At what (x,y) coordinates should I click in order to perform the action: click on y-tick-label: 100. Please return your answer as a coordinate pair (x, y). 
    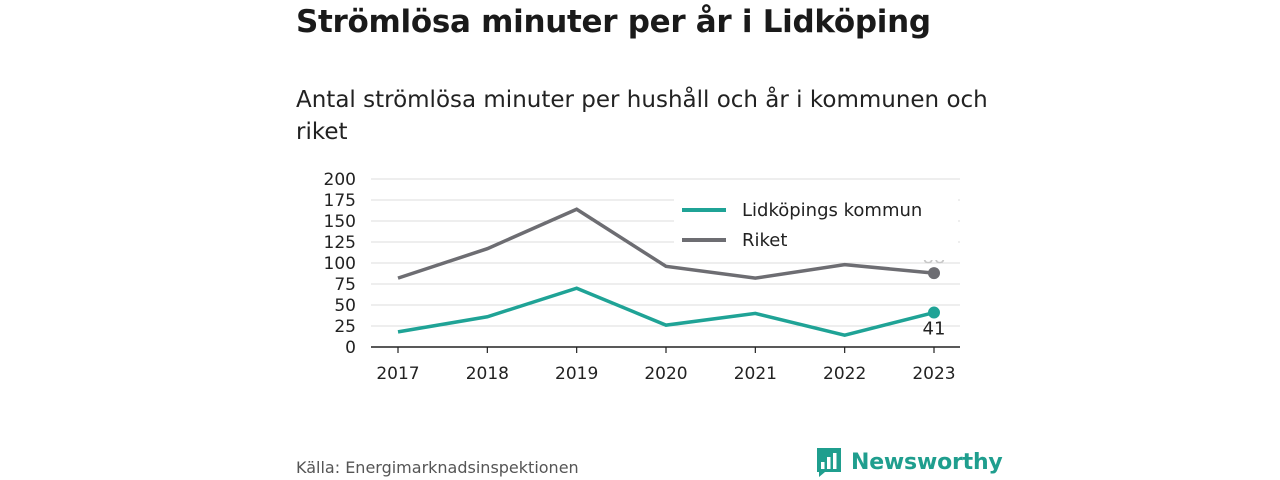
    Looking at the image, I should click on (340, 264).